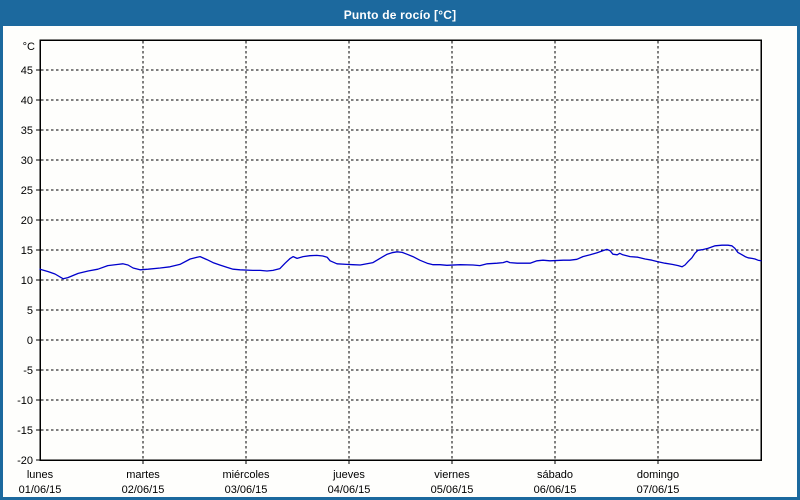 This screenshot has height=500, width=800. Describe the element at coordinates (28, 371) in the screenshot. I see `y-tick-label: -5` at that location.